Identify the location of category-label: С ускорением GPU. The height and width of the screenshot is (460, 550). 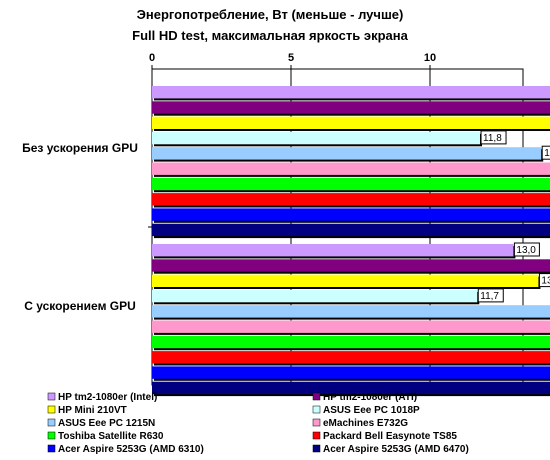
(80, 306).